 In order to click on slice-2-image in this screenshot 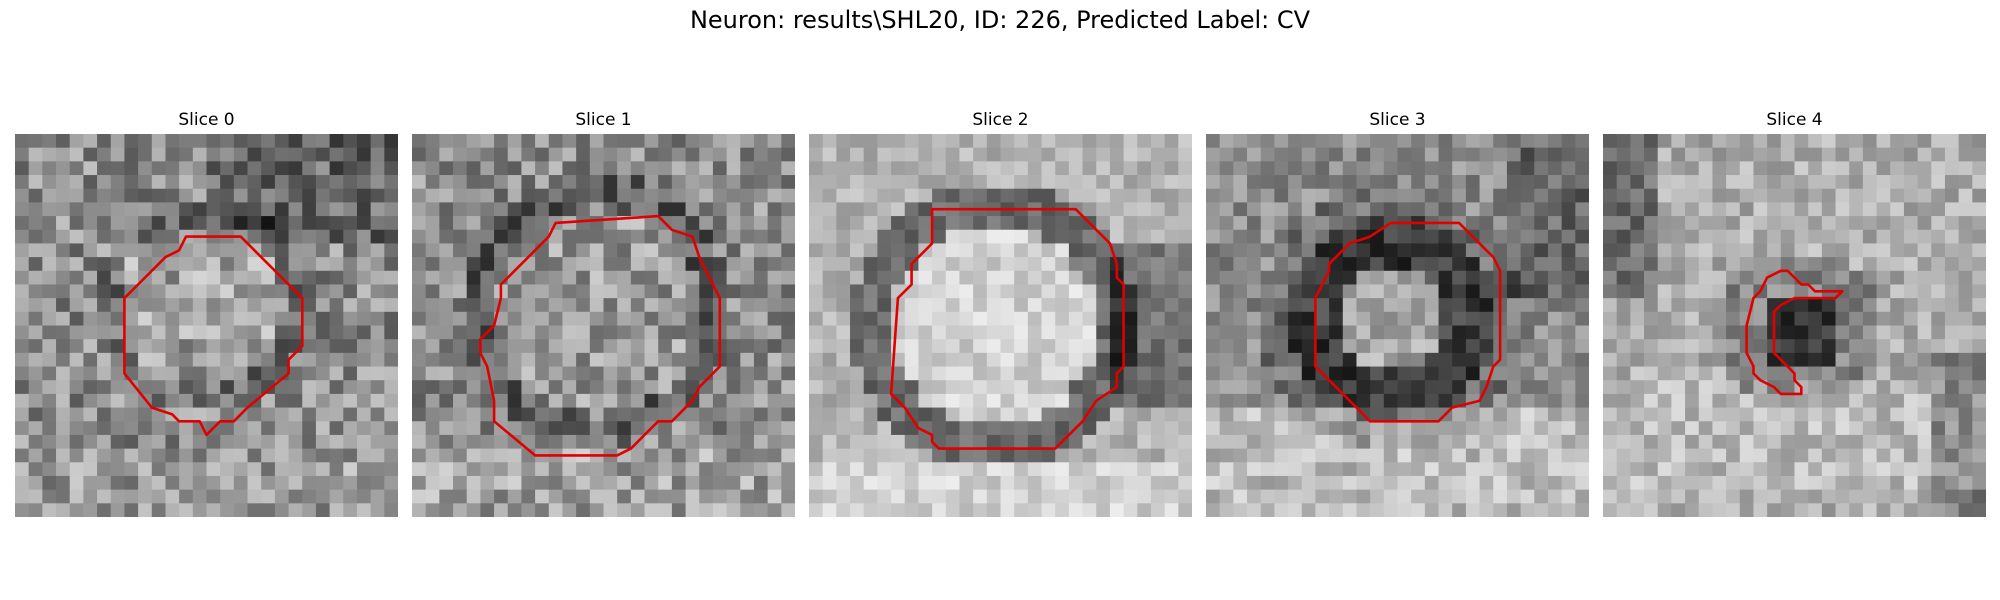, I will do `click(1000, 325)`.